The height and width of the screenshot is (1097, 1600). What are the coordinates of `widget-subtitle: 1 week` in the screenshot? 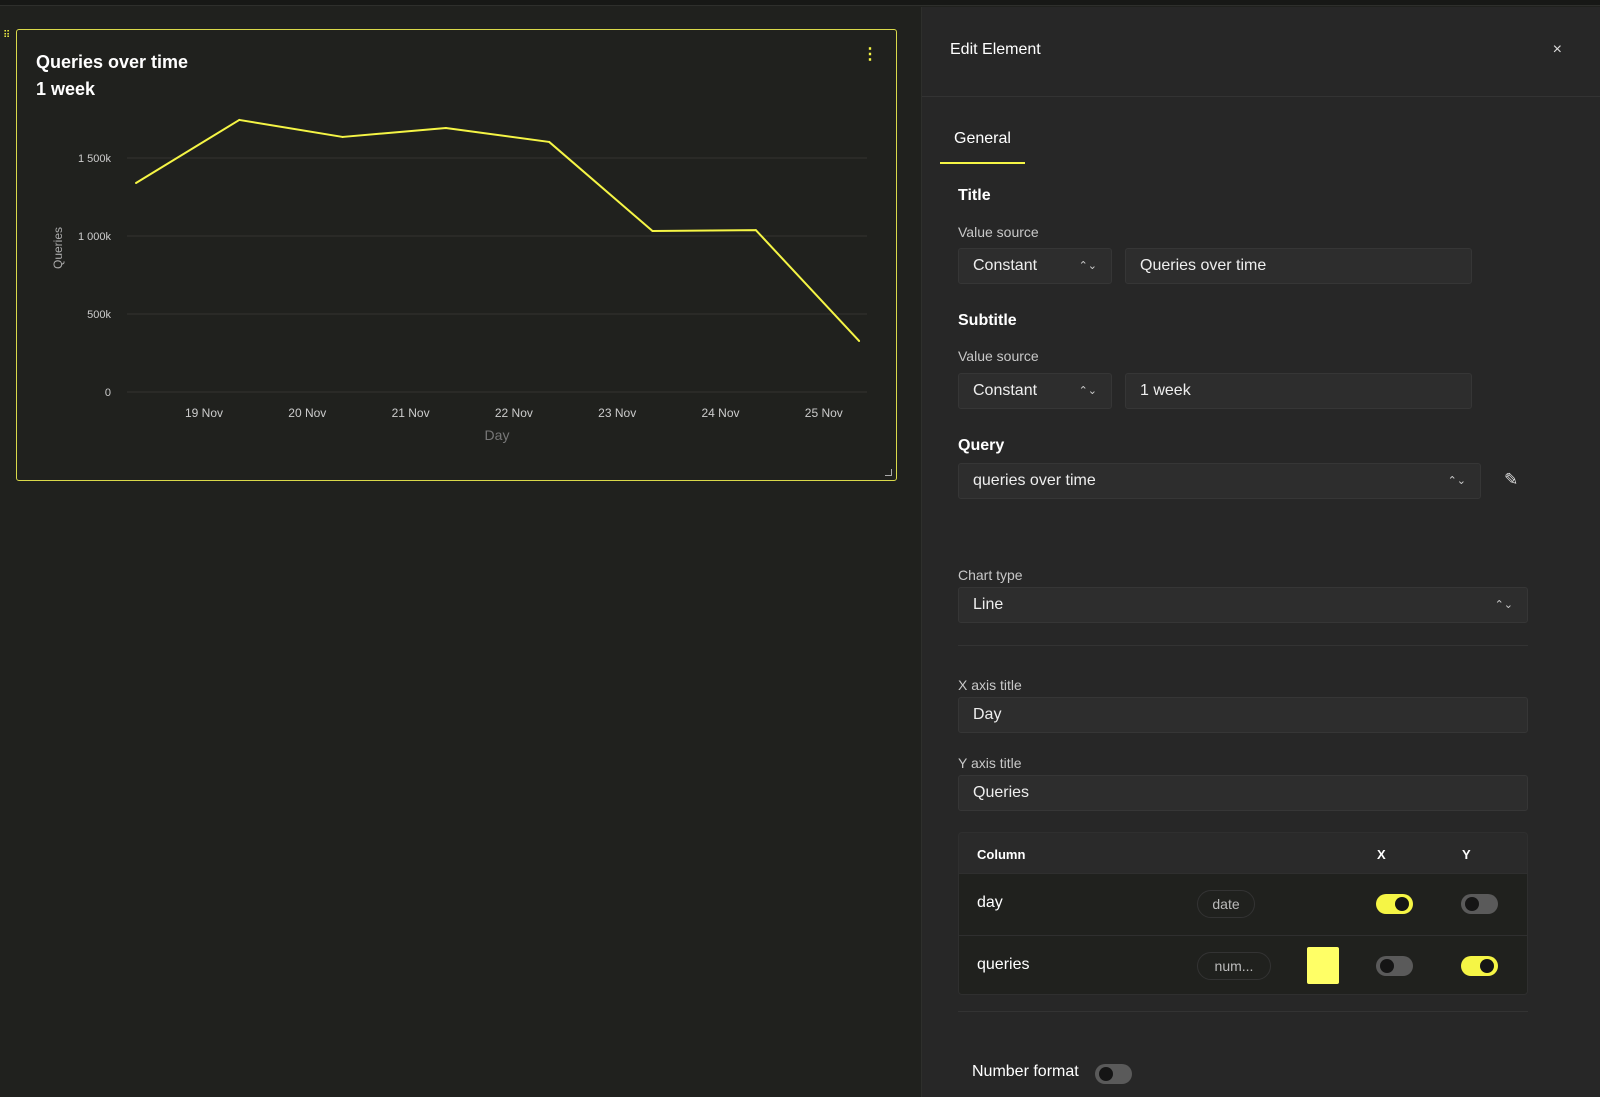 It's located at (66, 89).